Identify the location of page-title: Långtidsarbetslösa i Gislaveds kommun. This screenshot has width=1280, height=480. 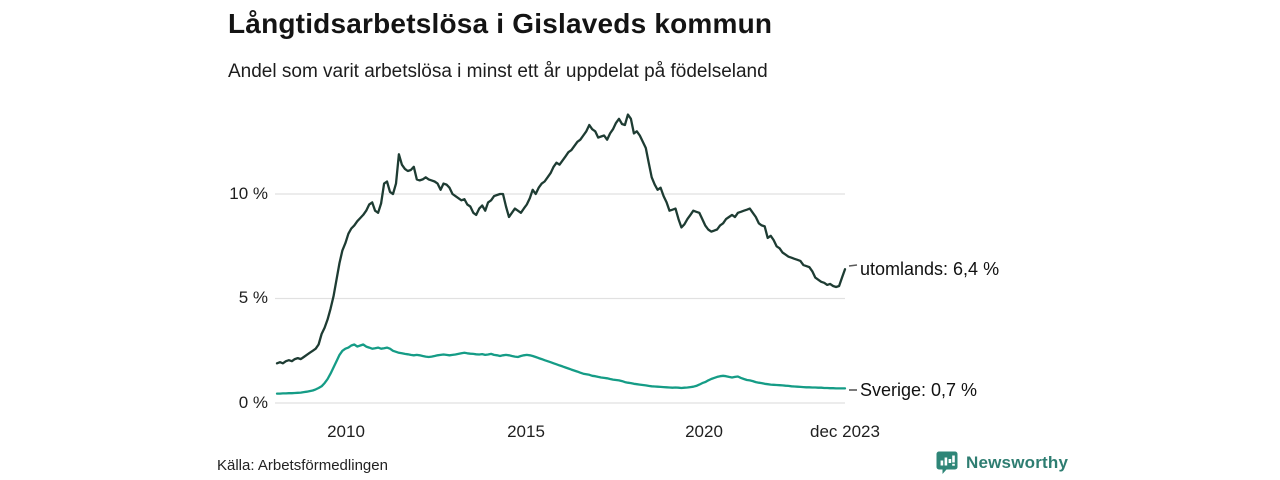
(500, 23).